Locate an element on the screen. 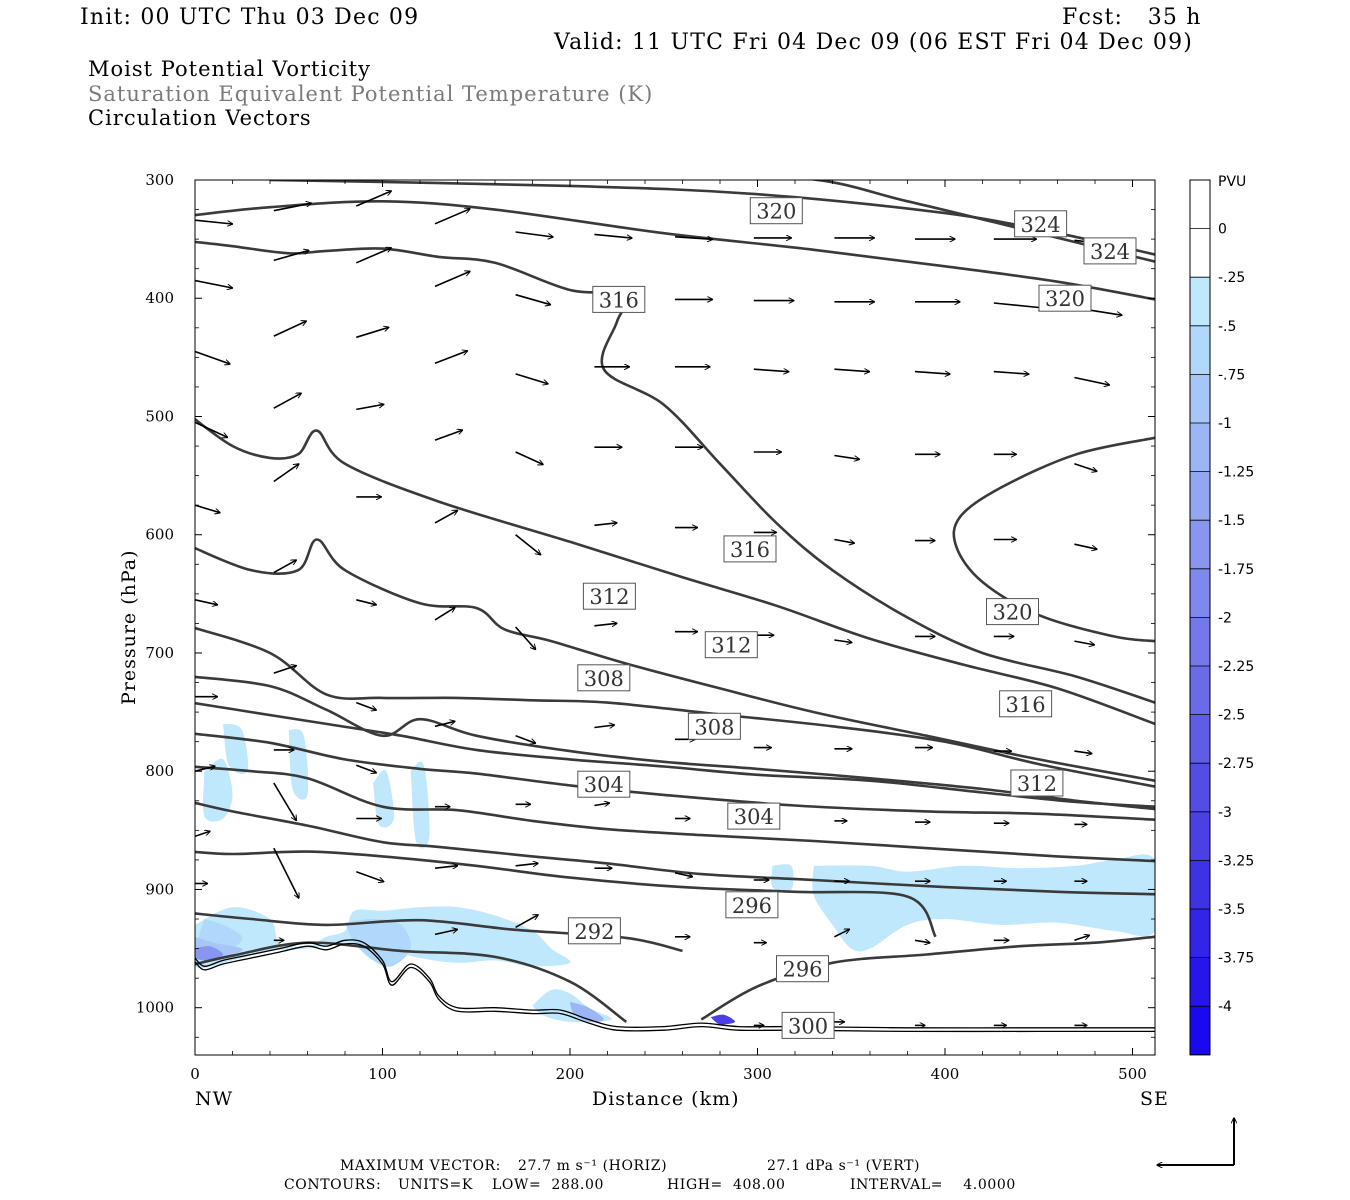 This screenshot has width=1350, height=1200. contours-units: UNITS=K is located at coordinates (435, 1185).